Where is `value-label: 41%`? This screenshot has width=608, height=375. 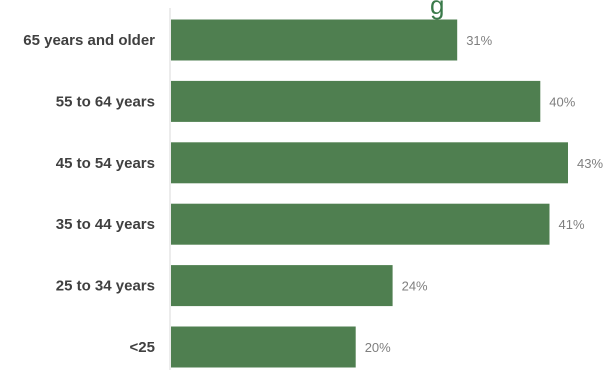 value-label: 41% is located at coordinates (572, 224).